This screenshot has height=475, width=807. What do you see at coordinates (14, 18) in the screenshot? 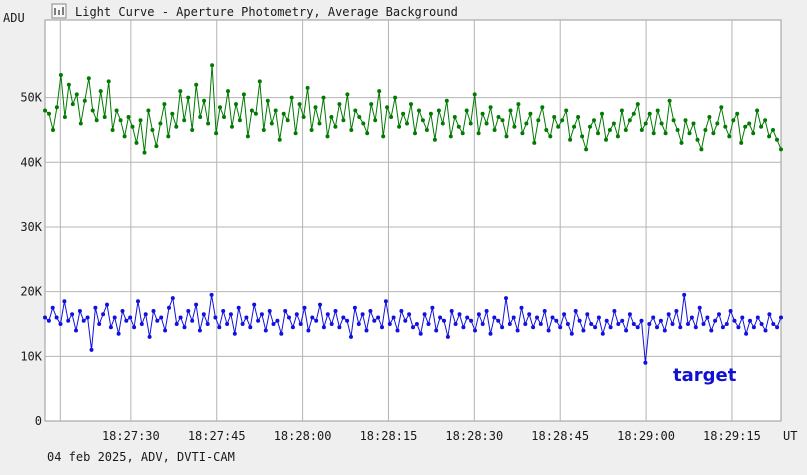
I see `y-axis-label: ADU` at bounding box center [14, 18].